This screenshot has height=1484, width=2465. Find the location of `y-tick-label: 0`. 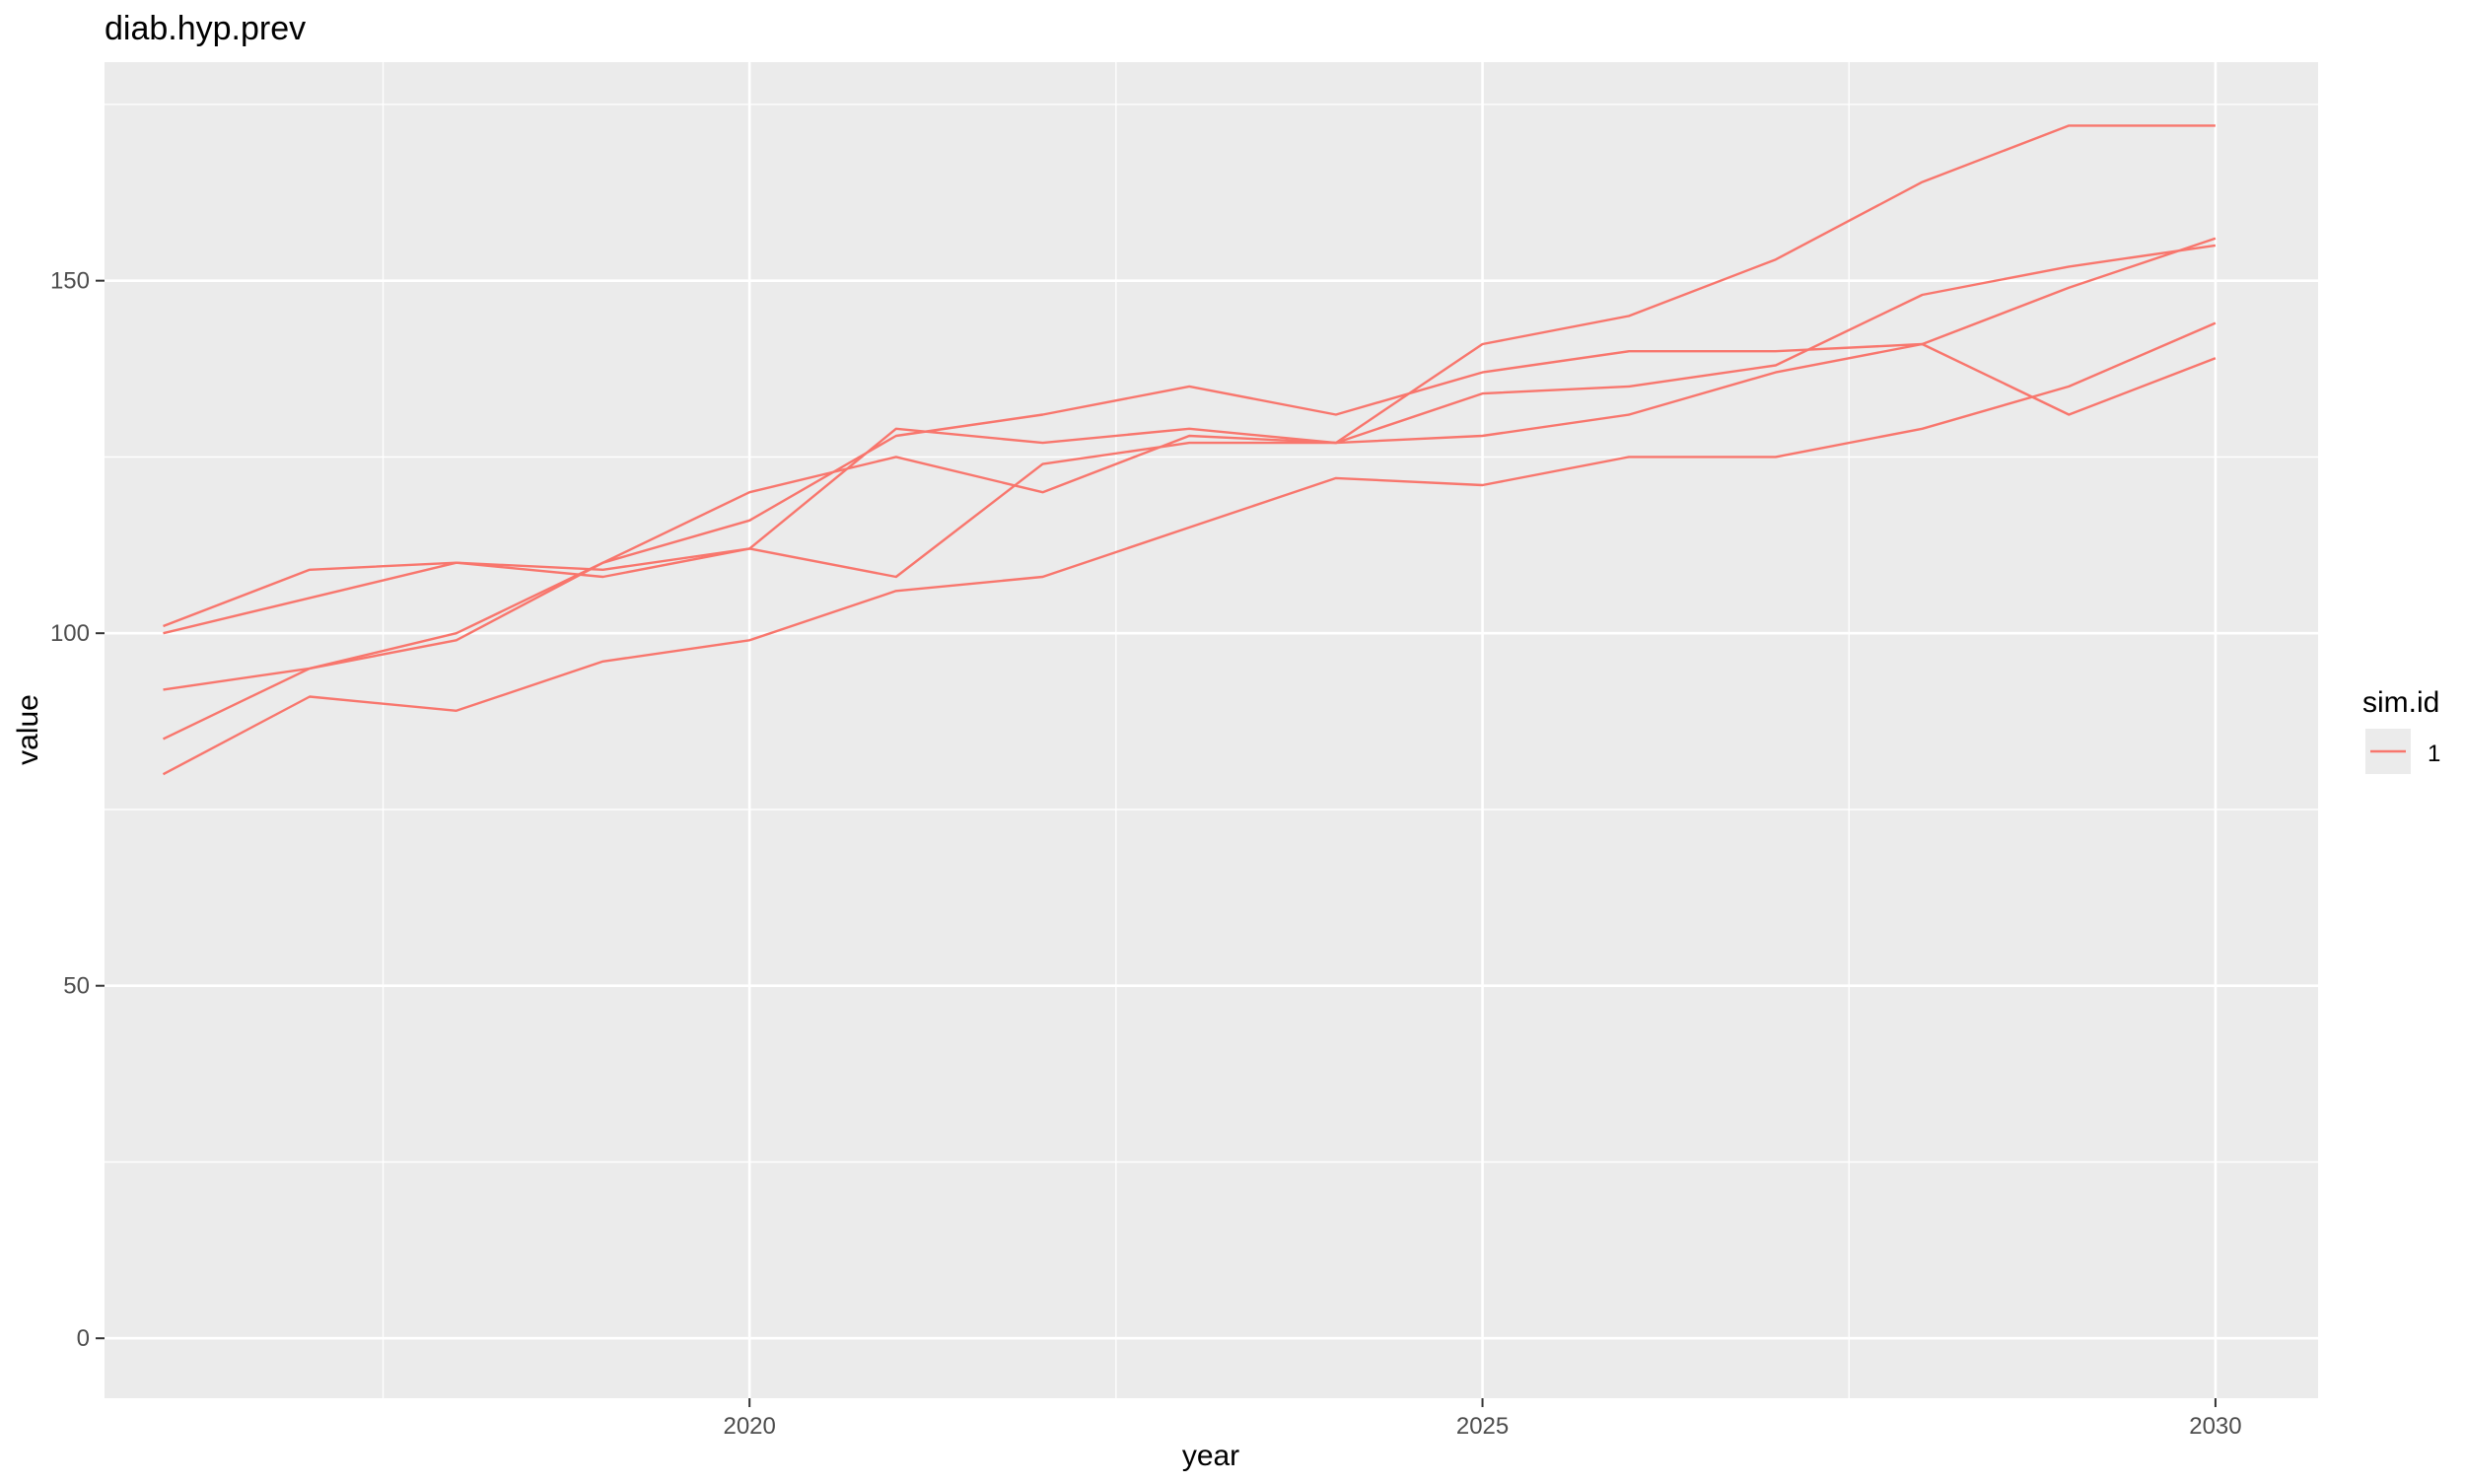

y-tick-label: 0 is located at coordinates (83, 1338).